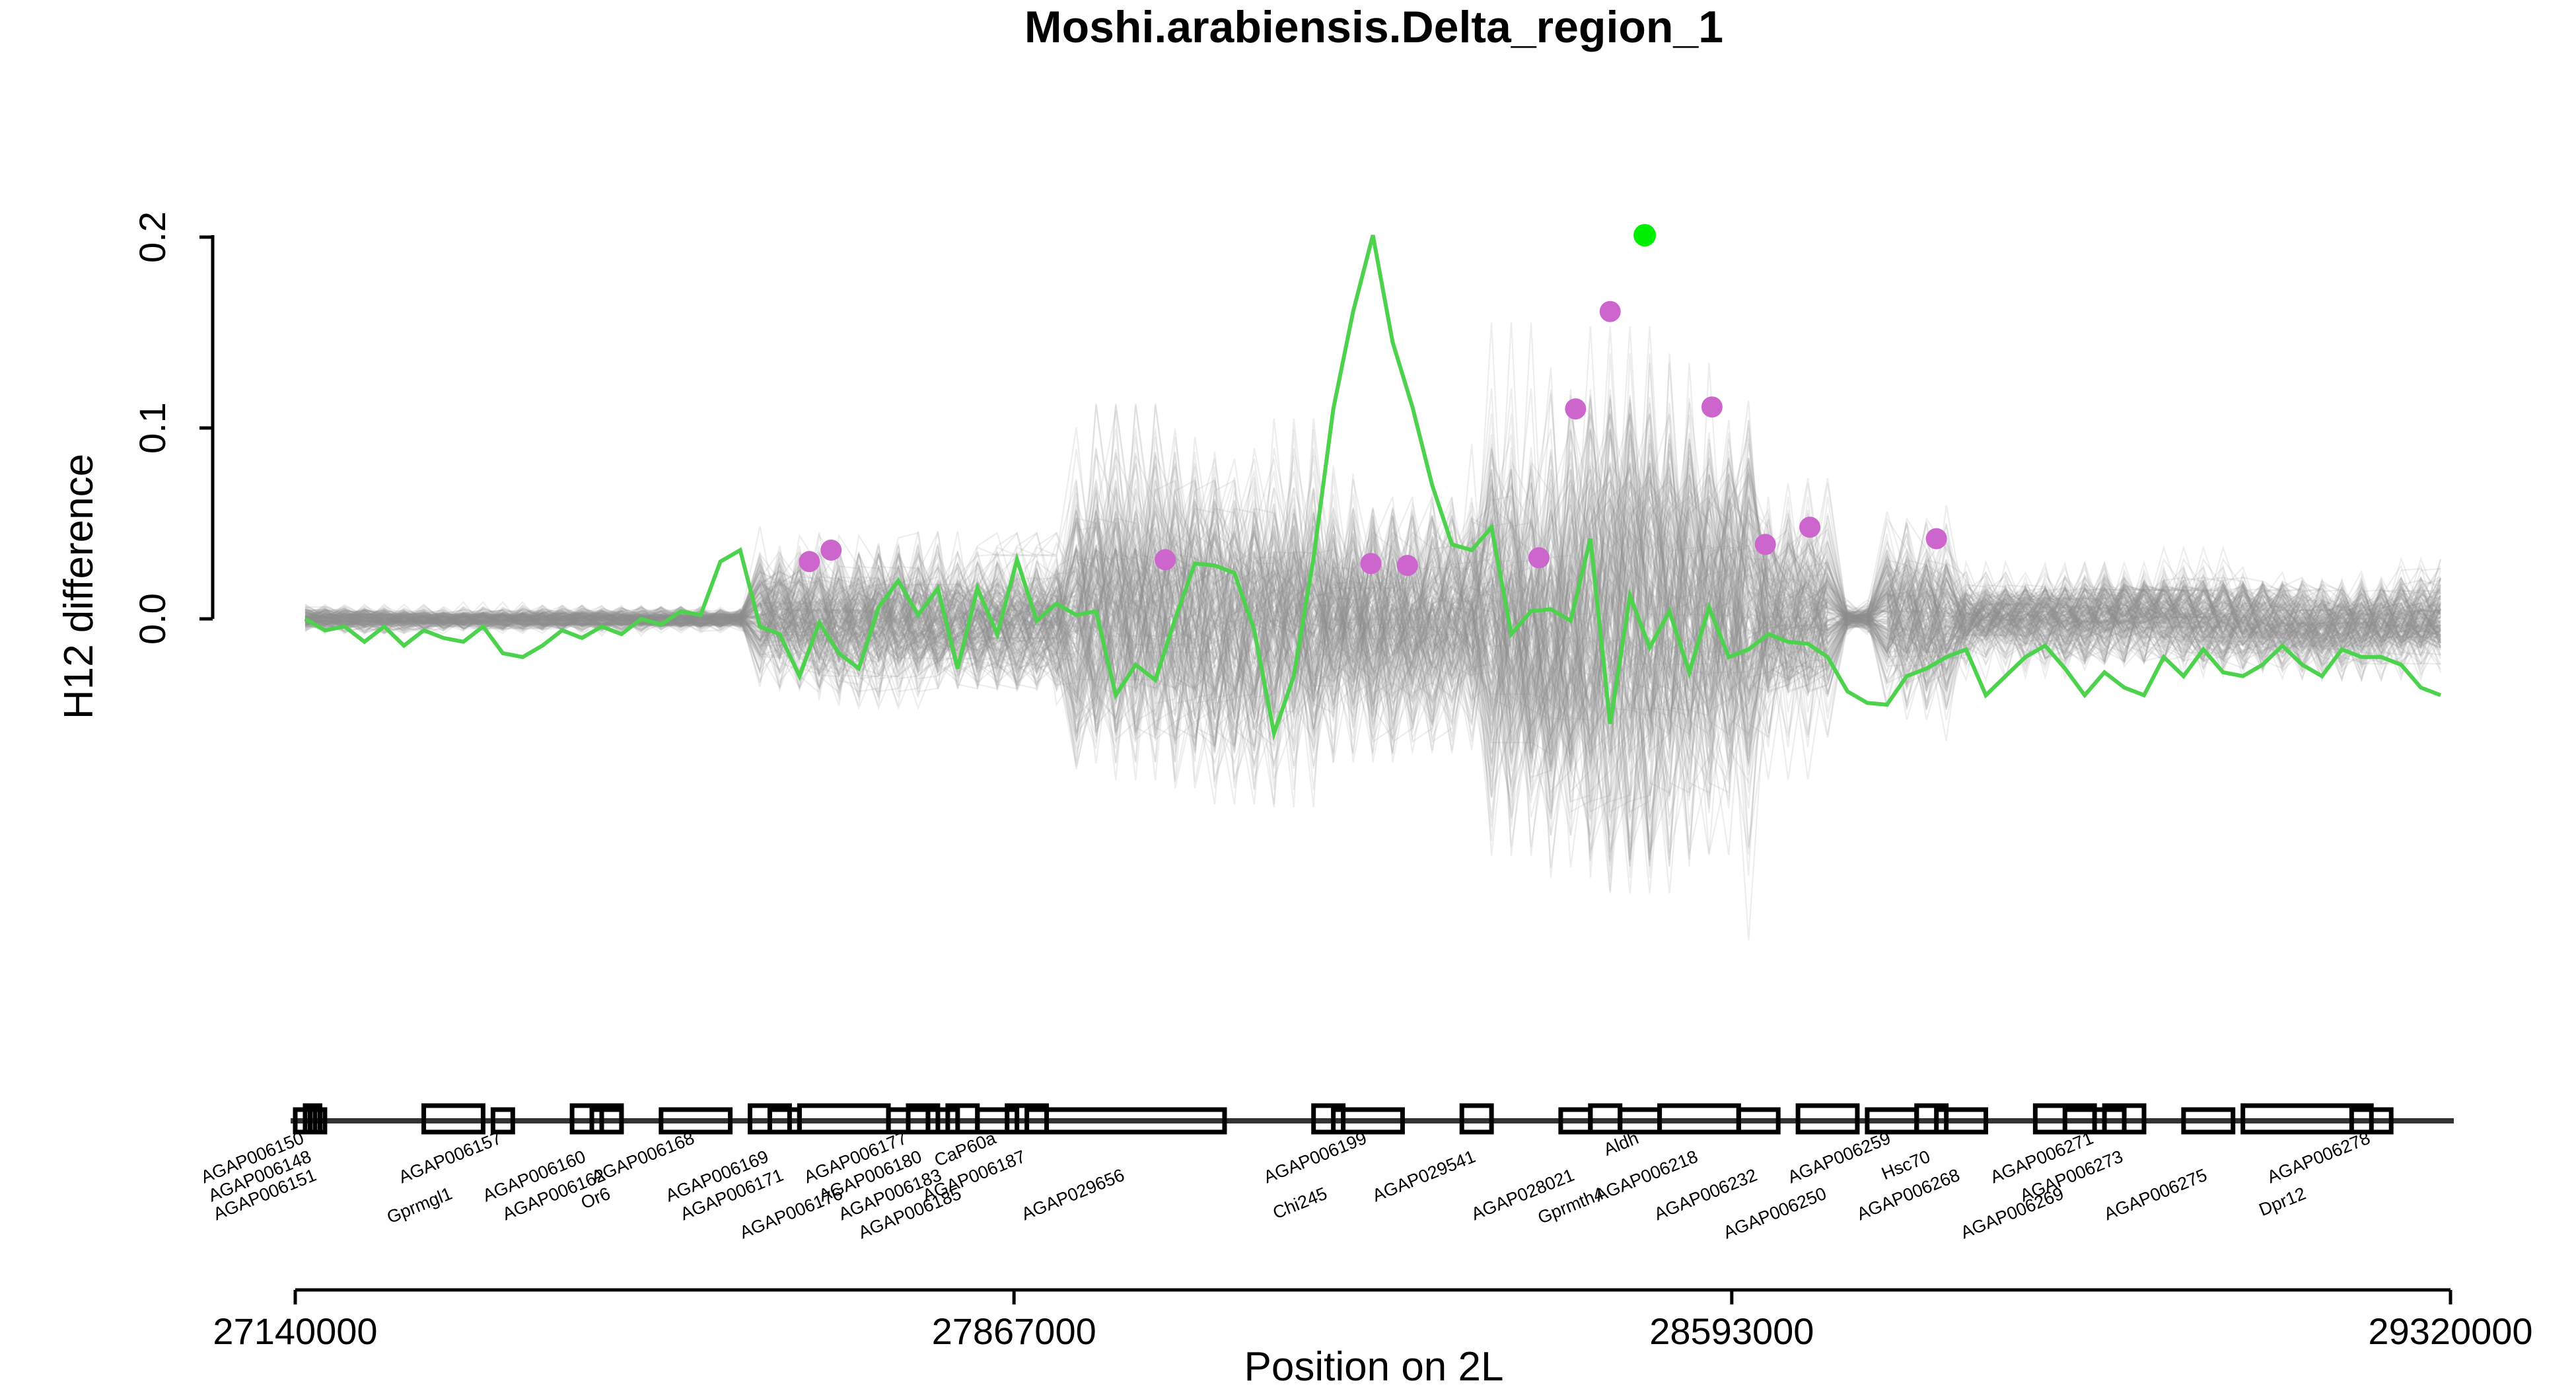 Image resolution: width=2576 pixels, height=1387 pixels. I want to click on y-axis-label: H12 difference, so click(79, 586).